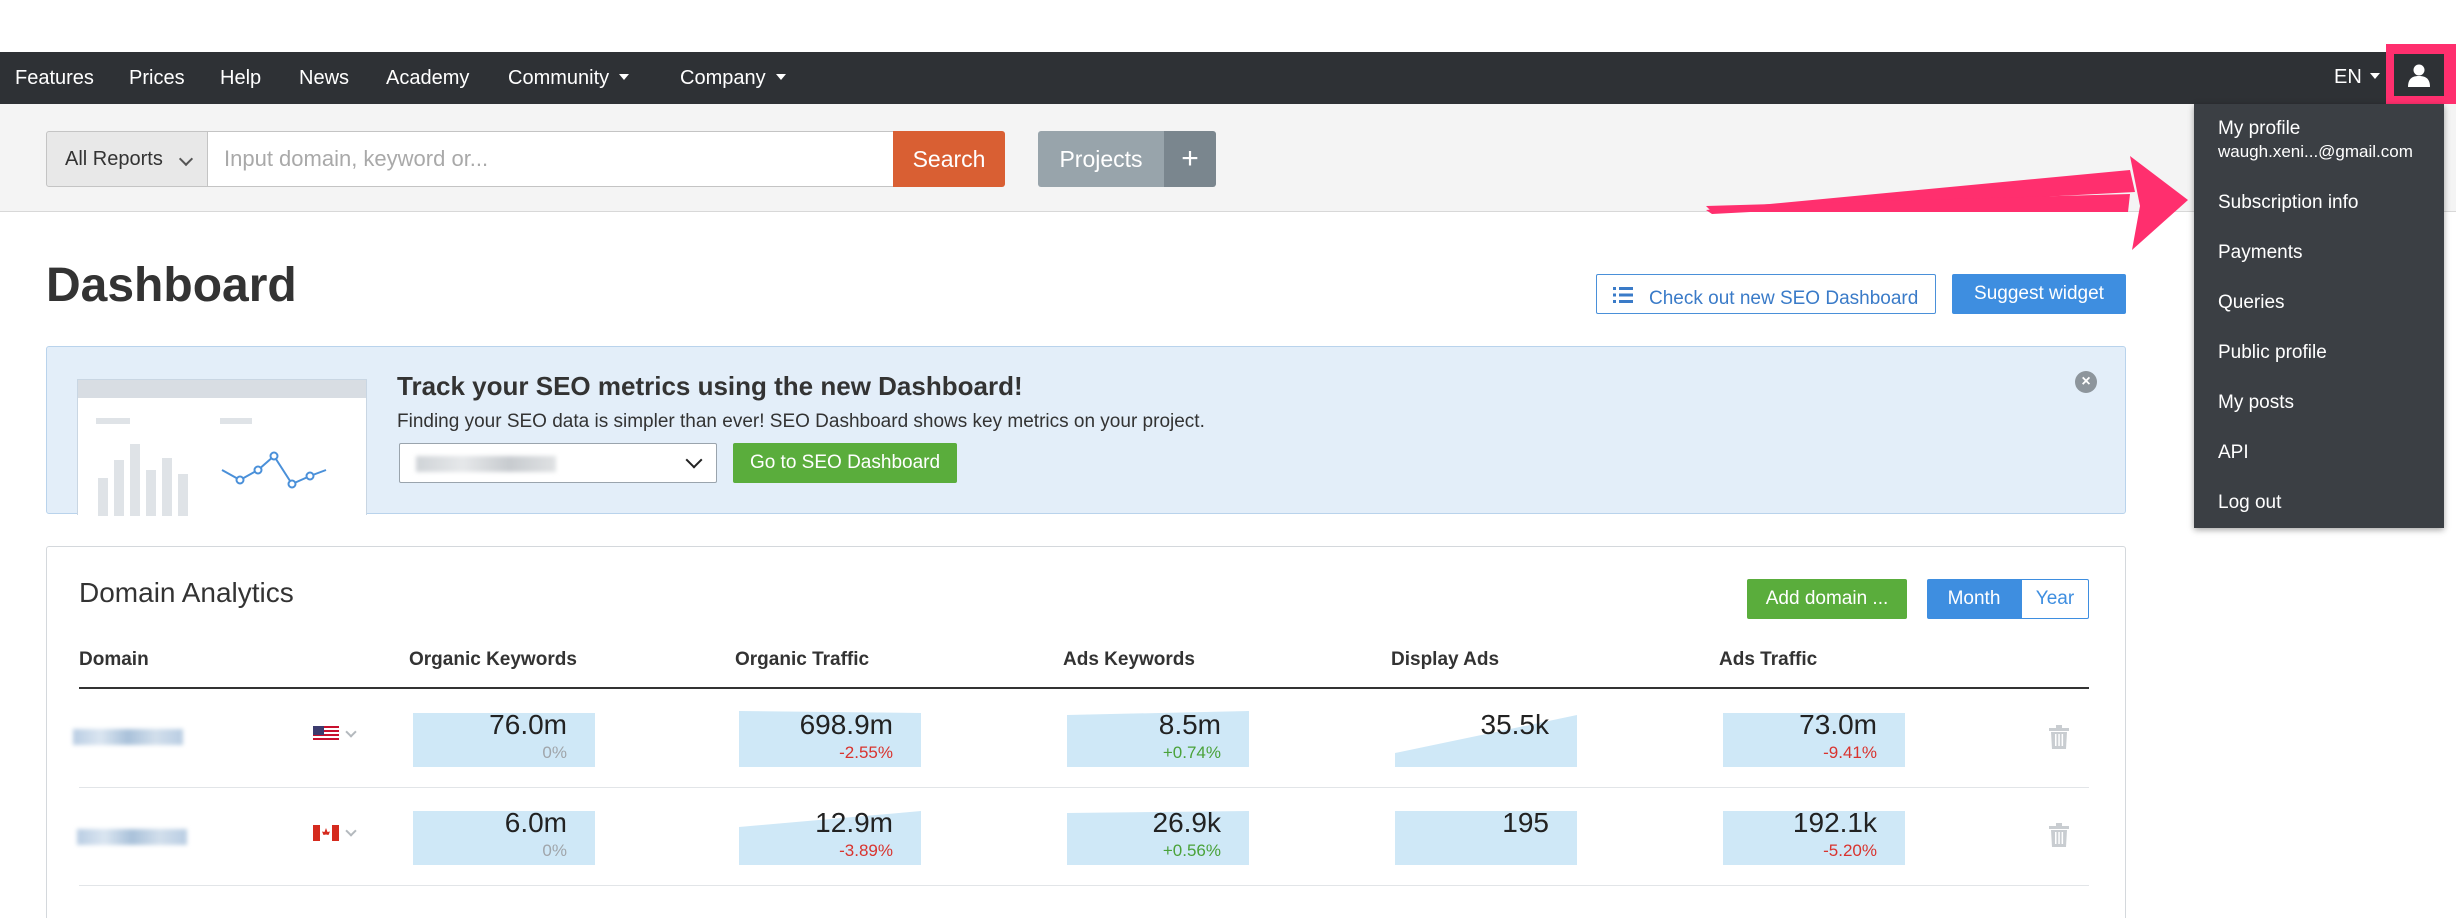 The width and height of the screenshot is (2456, 918). Describe the element at coordinates (949, 159) in the screenshot. I see `search-button: Search` at that location.